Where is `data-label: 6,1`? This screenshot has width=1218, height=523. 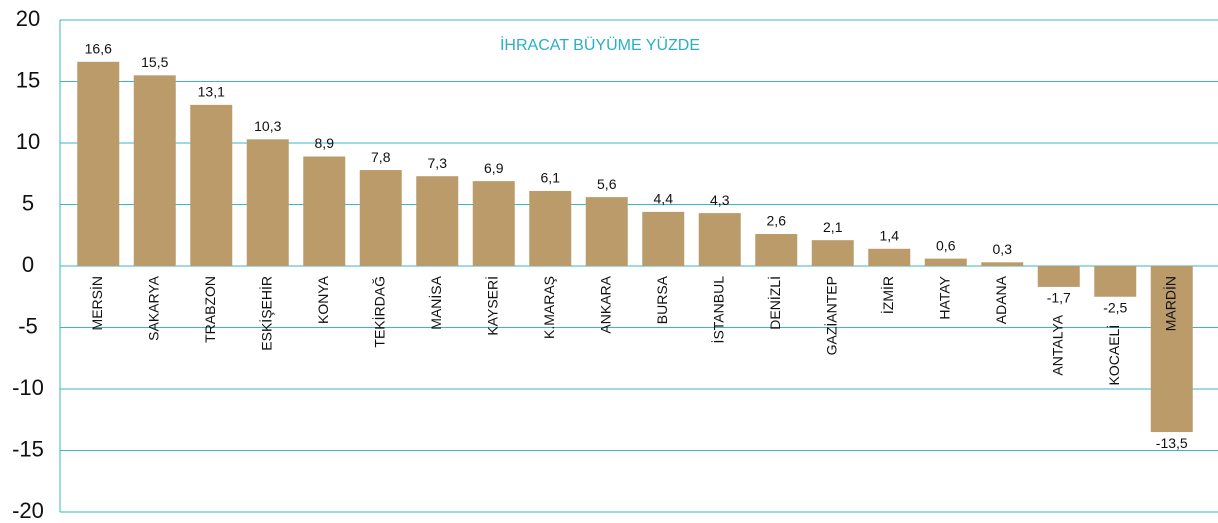
data-label: 6,1 is located at coordinates (551, 178).